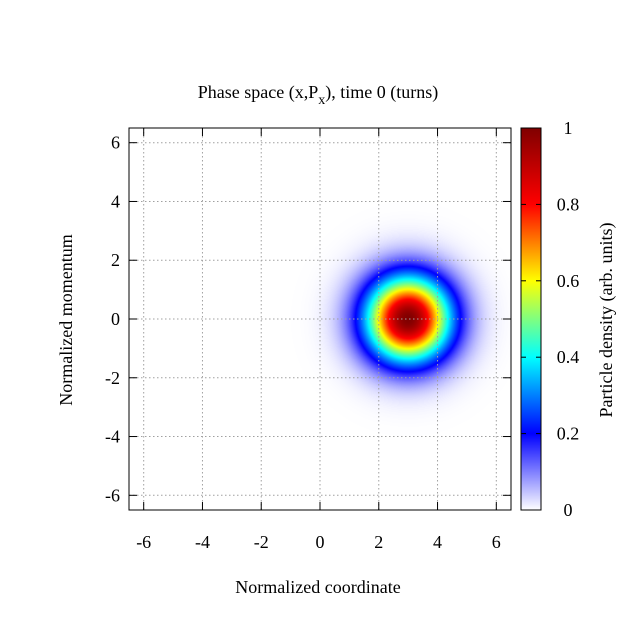  Describe the element at coordinates (381, 92) in the screenshot. I see `chart-title-suffix: ), time 0 (turns)` at that location.